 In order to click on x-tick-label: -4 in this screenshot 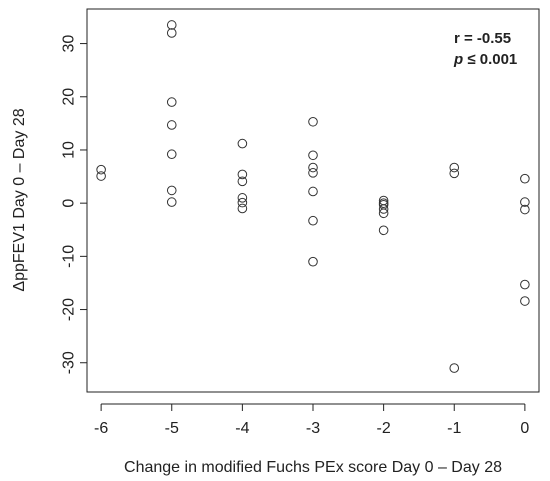, I will do `click(242, 428)`.